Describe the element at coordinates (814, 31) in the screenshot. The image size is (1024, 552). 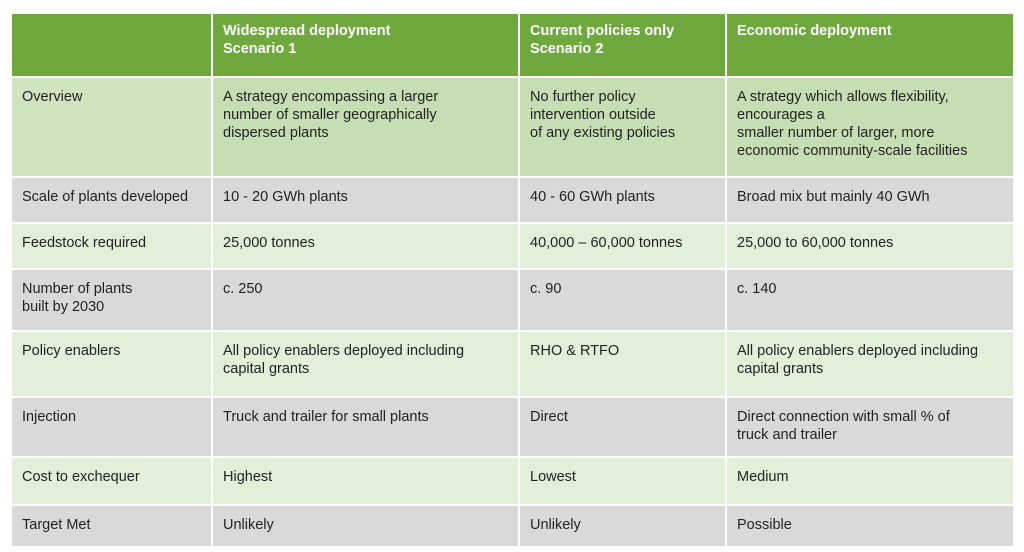
I see `header-economic-text: Economic deployment` at that location.